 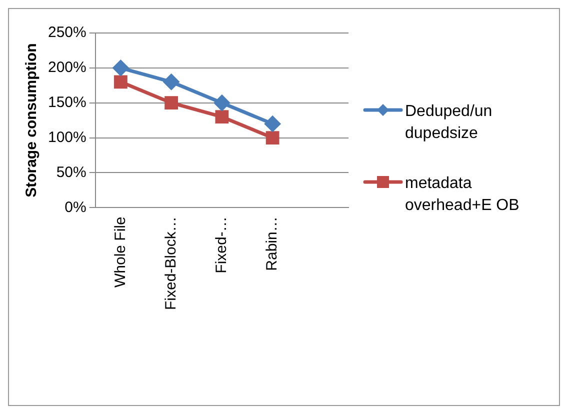 I want to click on y-tick-label: 250%, so click(x=67, y=33).